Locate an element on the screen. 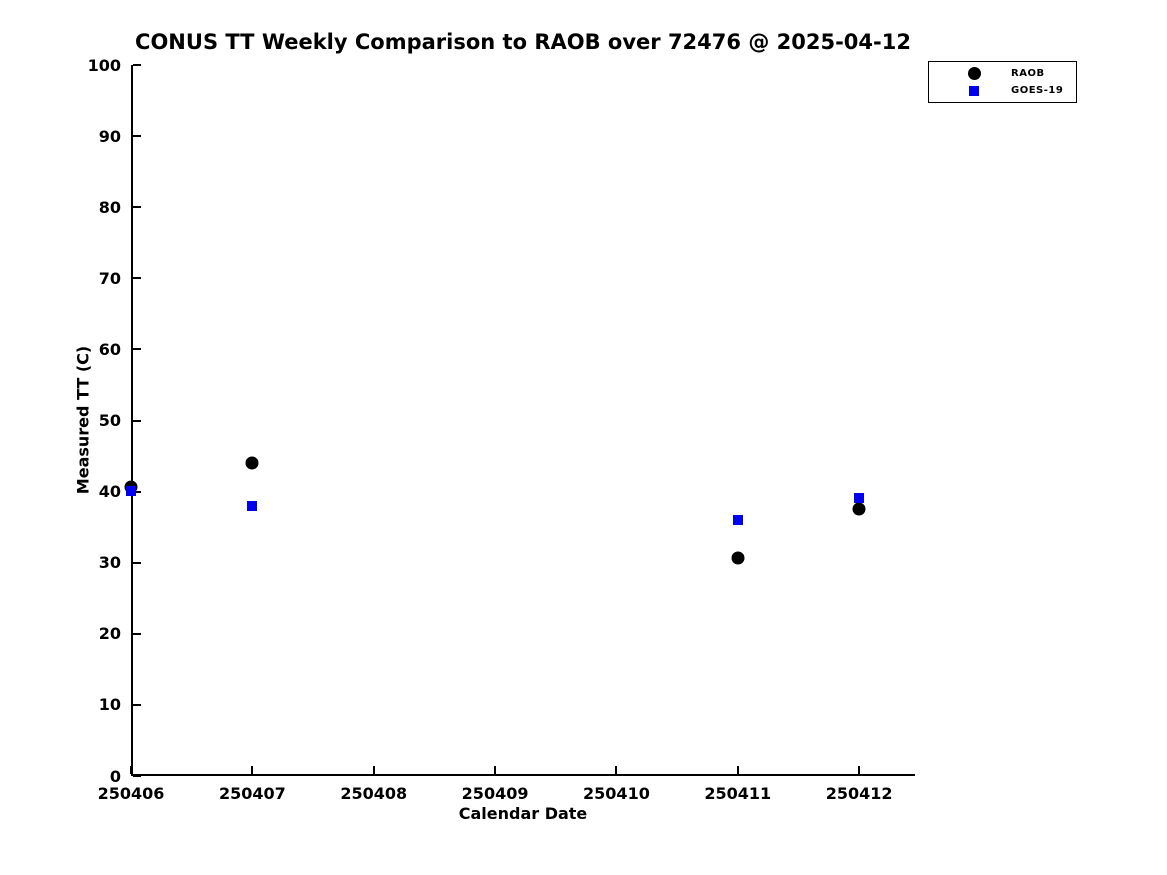 The height and width of the screenshot is (875, 1167). y-tick-label: 50 is located at coordinates (109, 420).